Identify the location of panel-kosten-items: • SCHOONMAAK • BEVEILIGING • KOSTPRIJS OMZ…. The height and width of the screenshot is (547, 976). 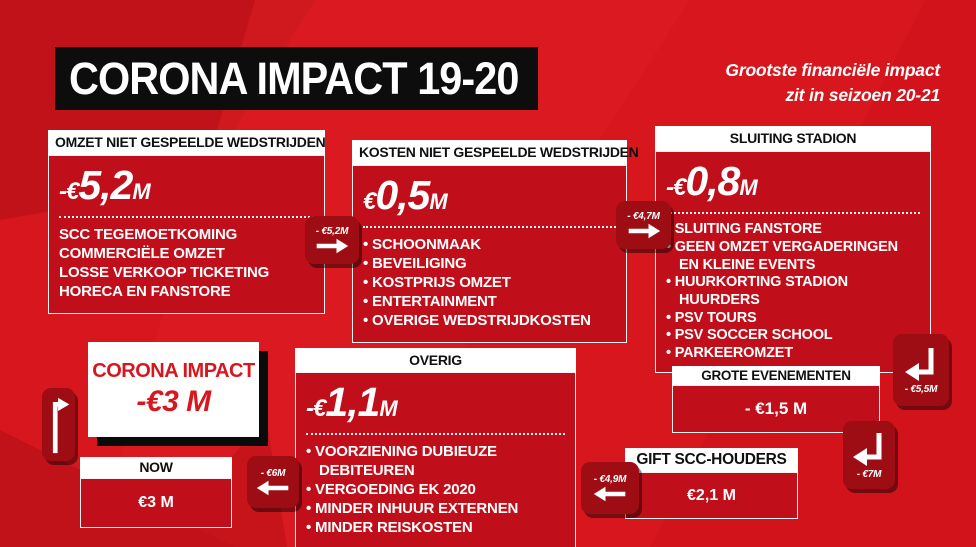
(489, 282).